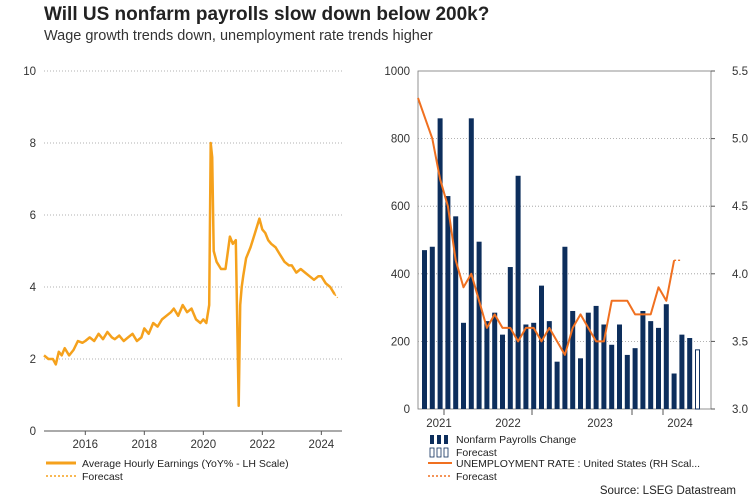 The image size is (750, 500). I want to click on left-x-tick-label: 2022, so click(263, 445).